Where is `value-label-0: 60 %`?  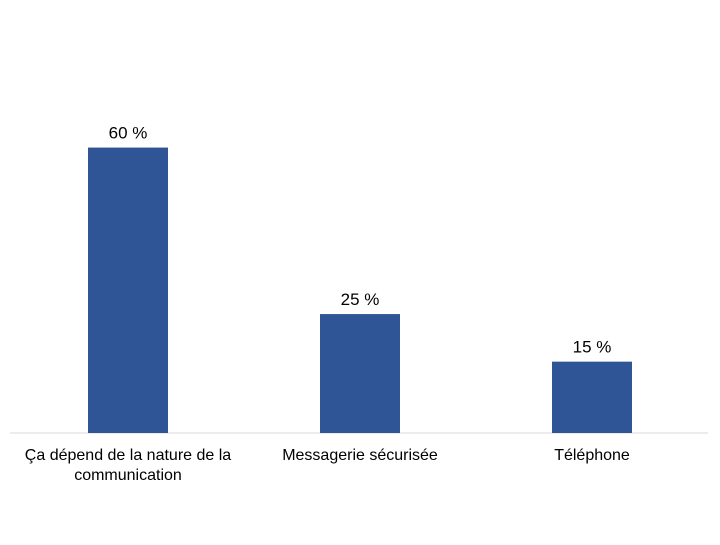
value-label-0: 60 % is located at coordinates (128, 133).